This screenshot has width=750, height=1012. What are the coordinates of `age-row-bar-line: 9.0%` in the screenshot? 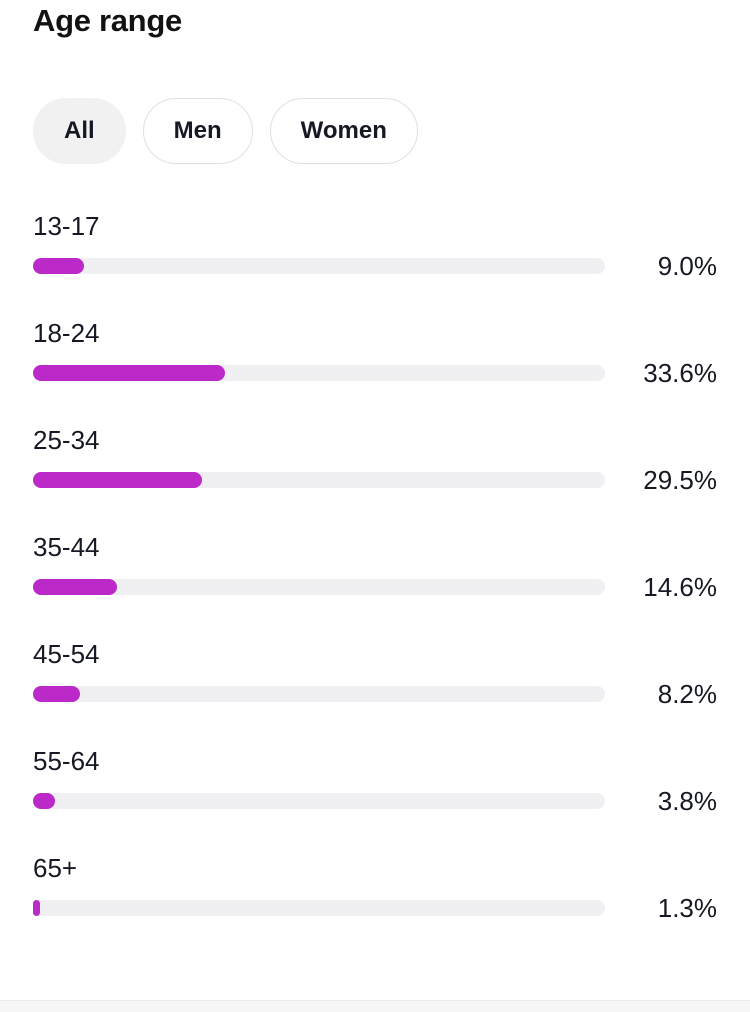 It's located at (375, 266).